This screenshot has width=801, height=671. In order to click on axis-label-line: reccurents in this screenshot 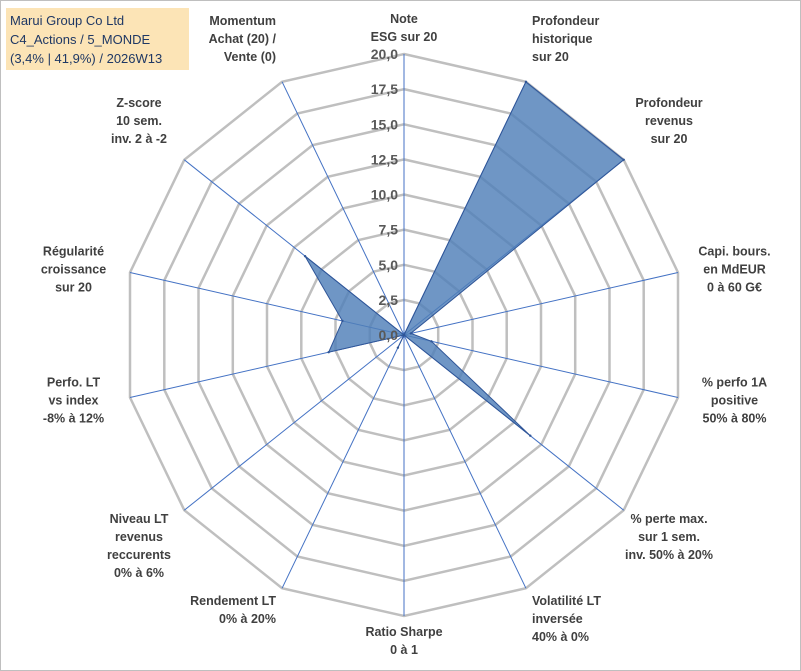, I will do `click(139, 555)`.